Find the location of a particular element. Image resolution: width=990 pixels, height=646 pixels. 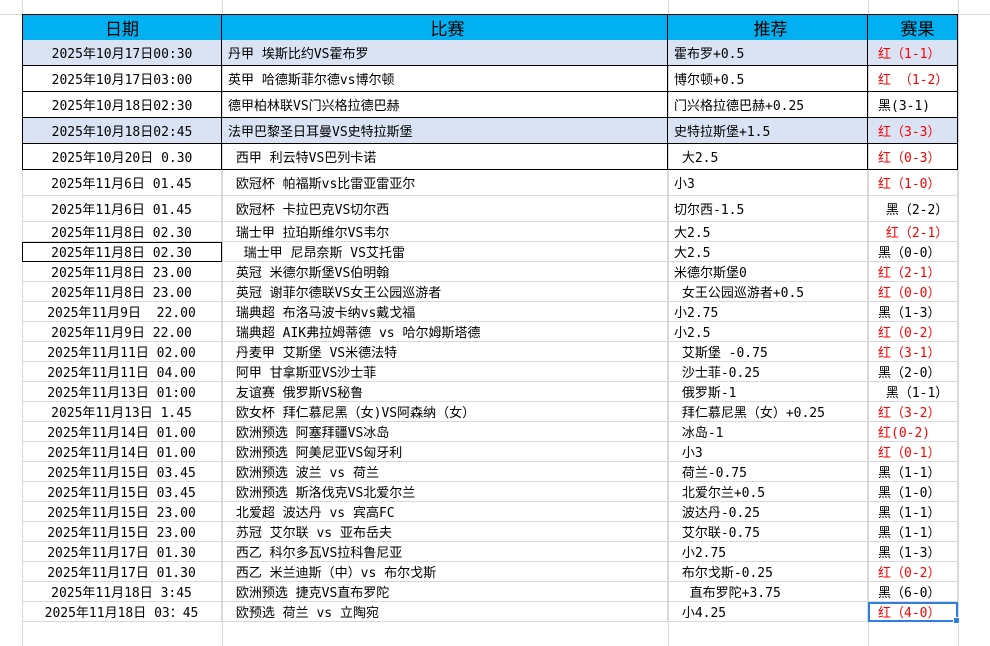

match-cell: 欧洲预选 阿塞拜疆VS冰岛 is located at coordinates (445, 432).